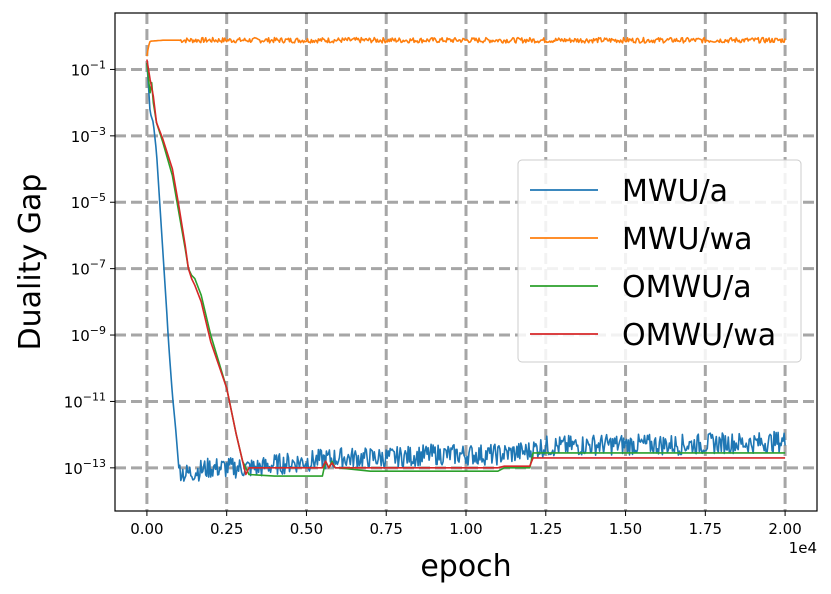 This screenshot has height=594, width=831. I want to click on legend-label: OMWU/wa, so click(699, 335).